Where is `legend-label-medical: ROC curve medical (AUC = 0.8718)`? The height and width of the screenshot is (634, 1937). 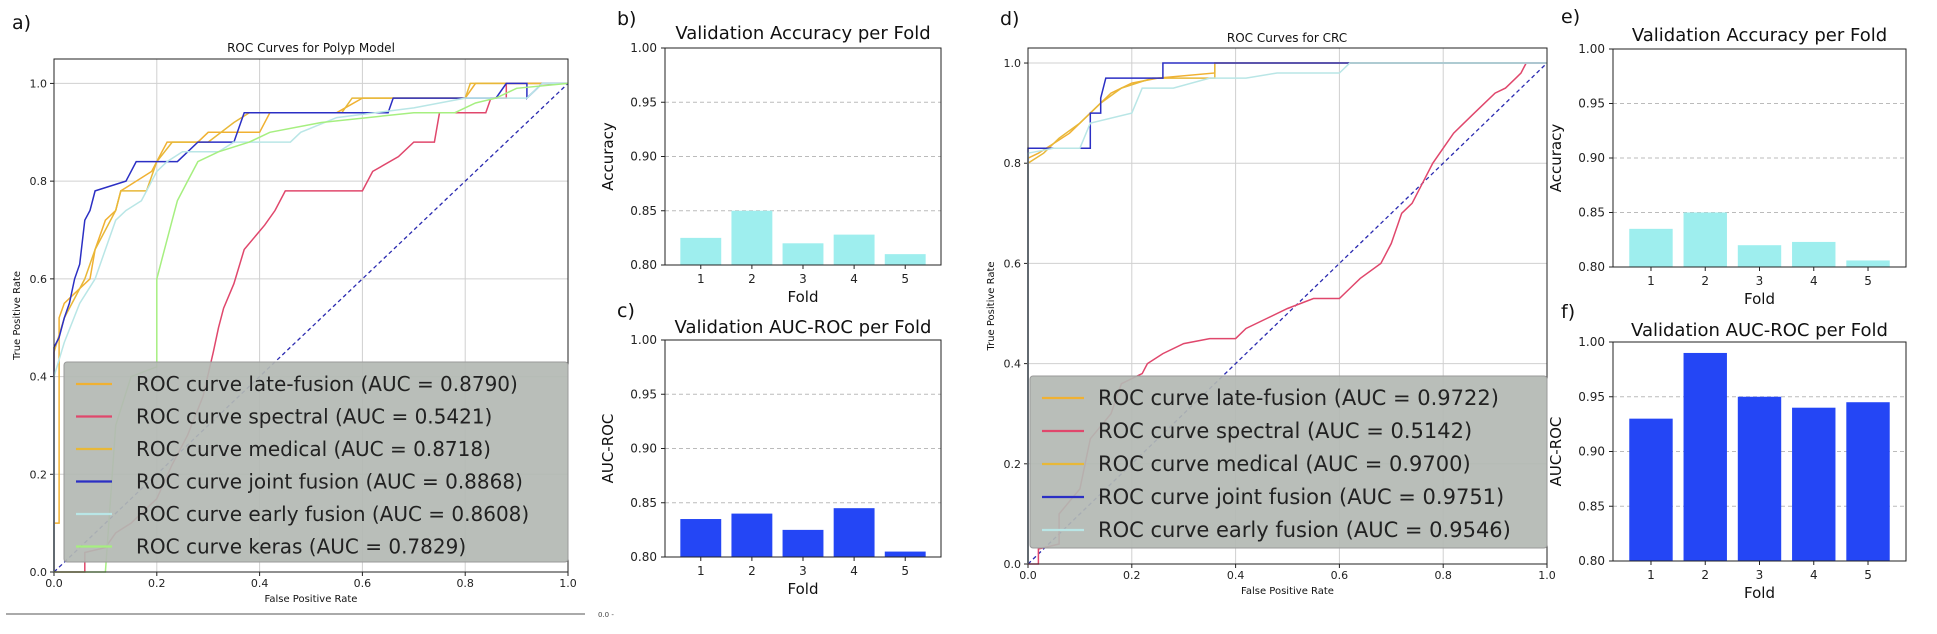
legend-label-medical: ROC curve medical (AUC = 0.8718) is located at coordinates (313, 449).